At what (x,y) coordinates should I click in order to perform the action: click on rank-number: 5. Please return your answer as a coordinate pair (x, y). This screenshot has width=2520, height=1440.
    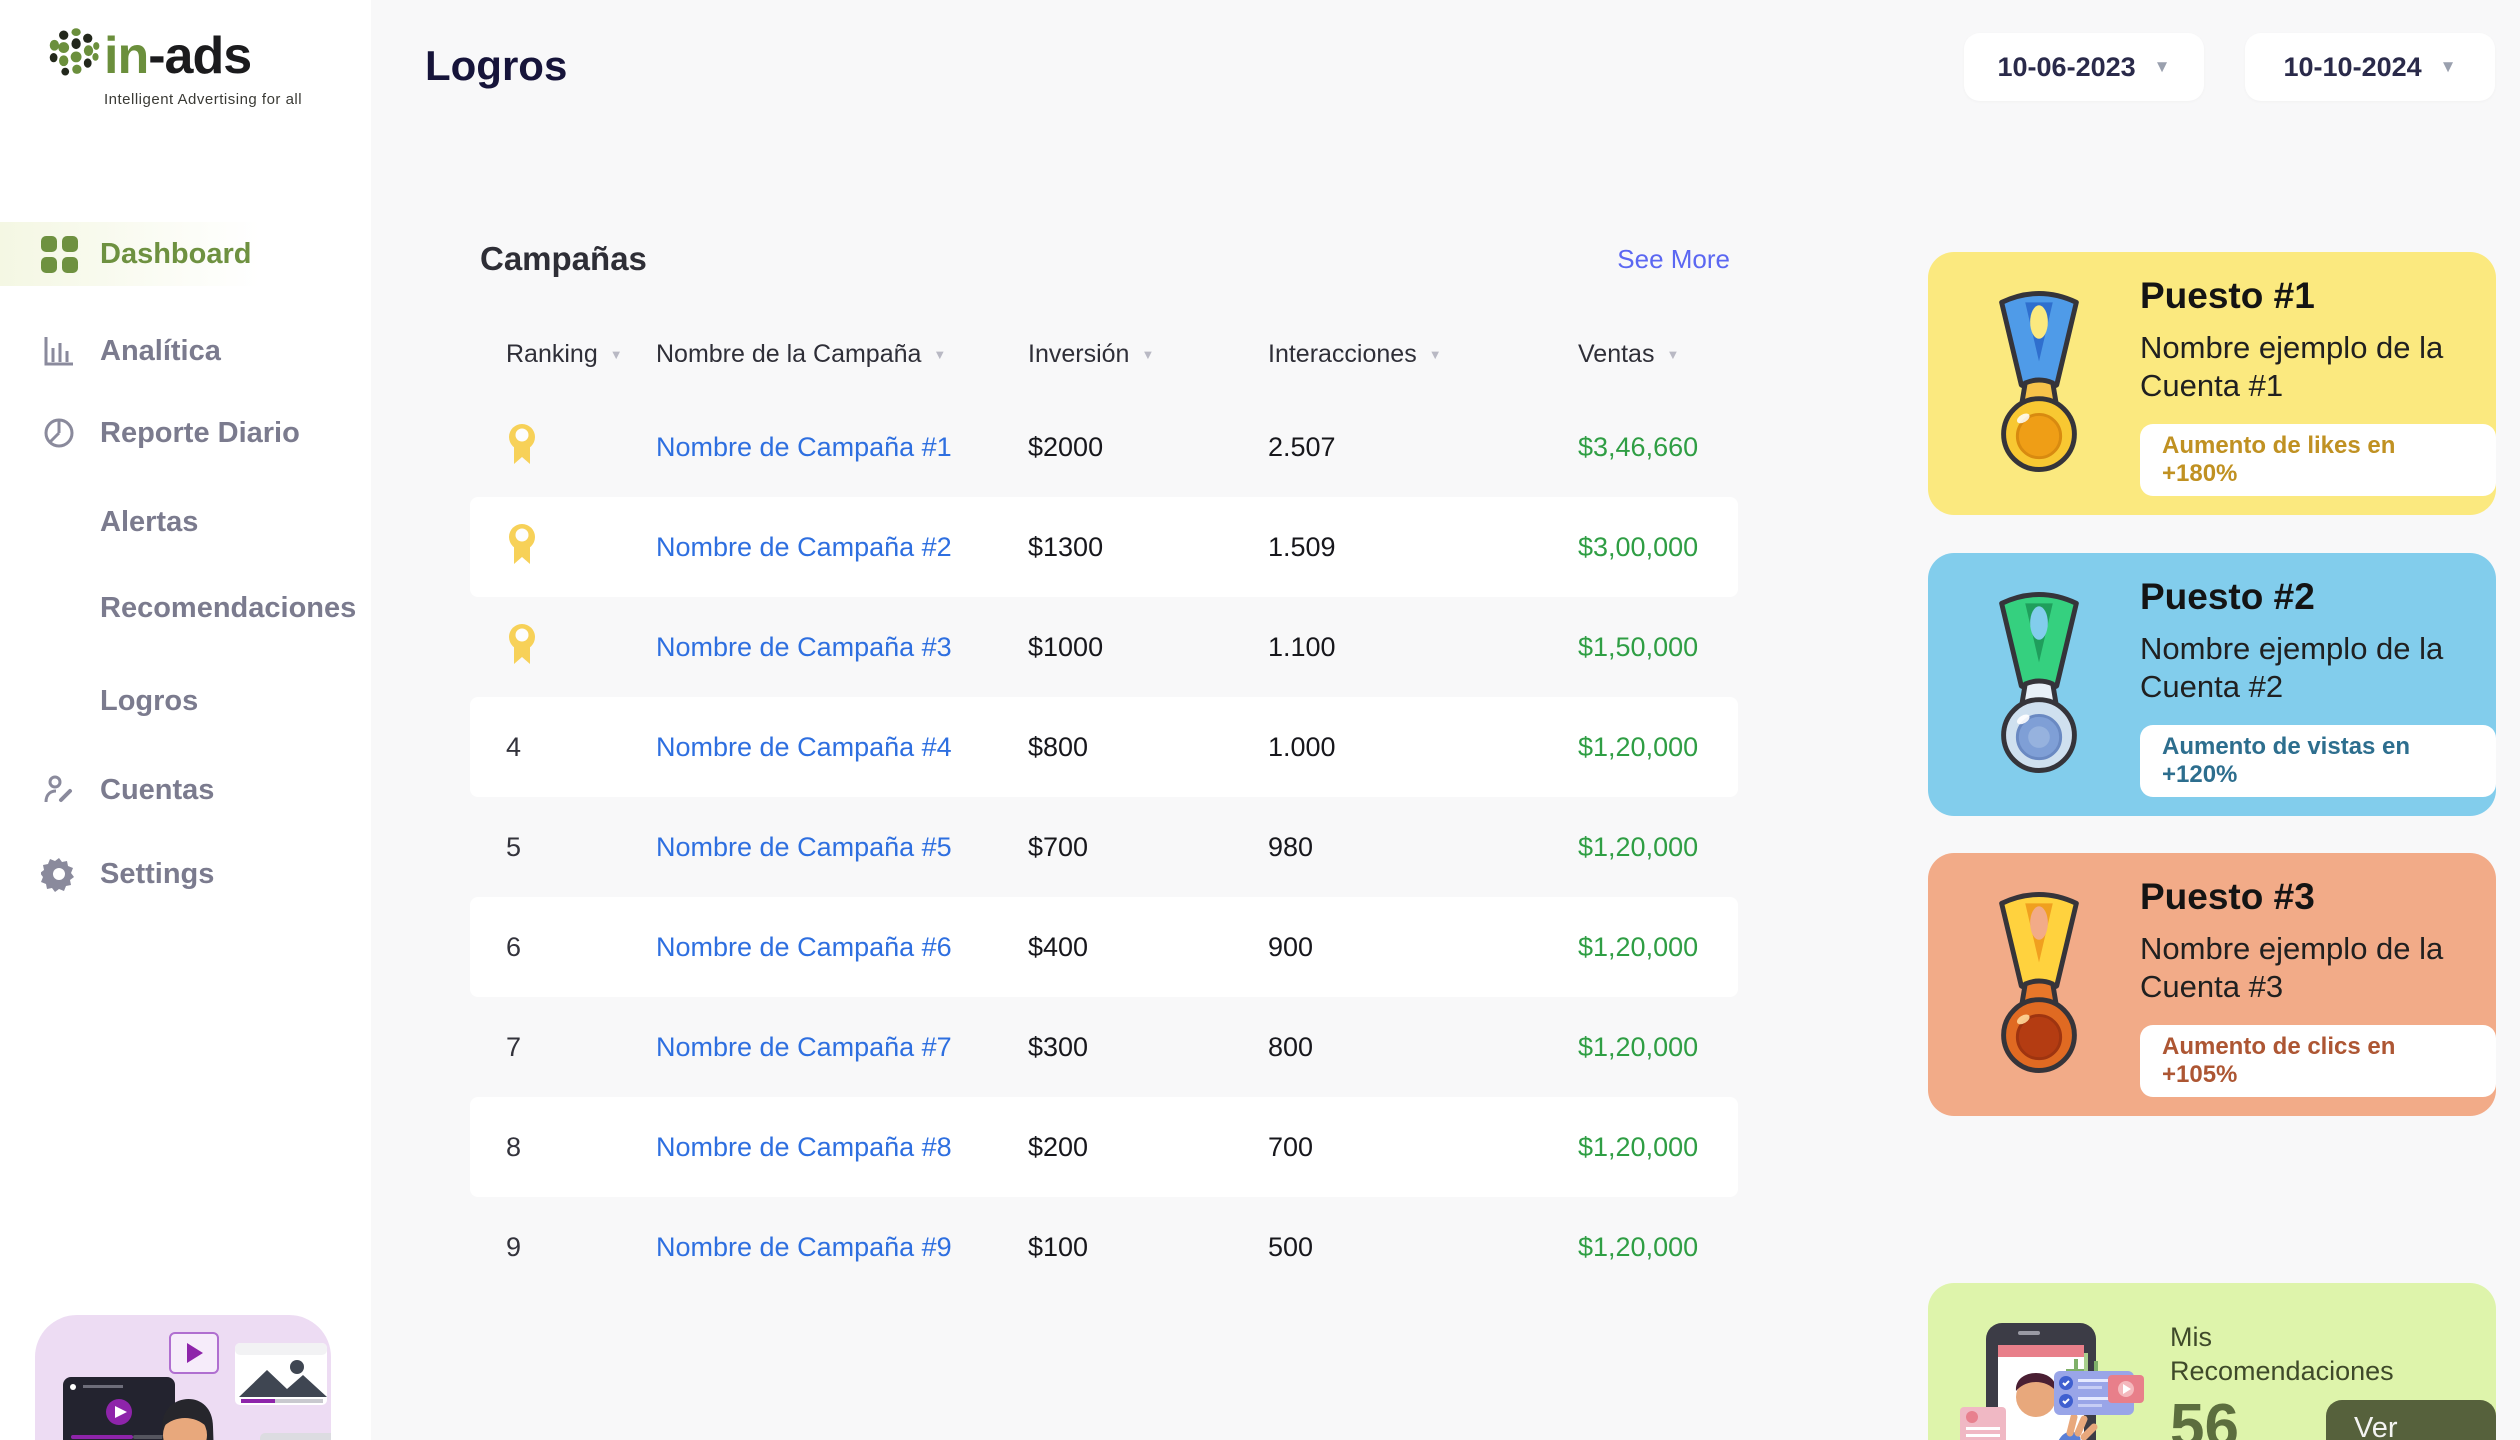
    Looking at the image, I should click on (514, 846).